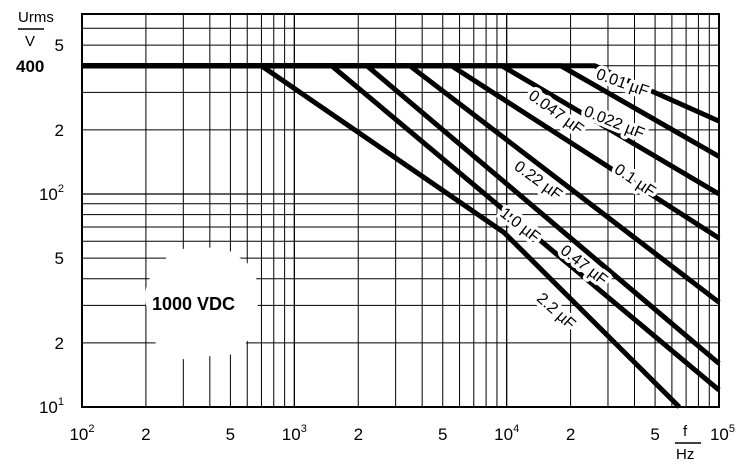 The image size is (737, 466). Describe the element at coordinates (685, 454) in the screenshot. I see `x-unit-bottom: Hz` at that location.